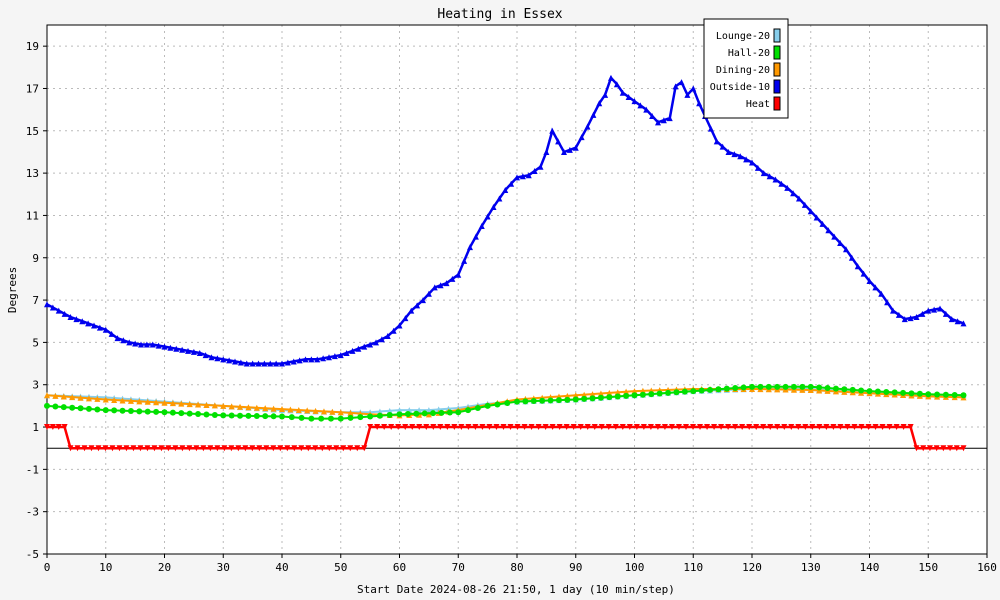 Image resolution: width=1000 pixels, height=600 pixels. Describe the element at coordinates (32, 173) in the screenshot. I see `y-tick-label: 13` at that location.